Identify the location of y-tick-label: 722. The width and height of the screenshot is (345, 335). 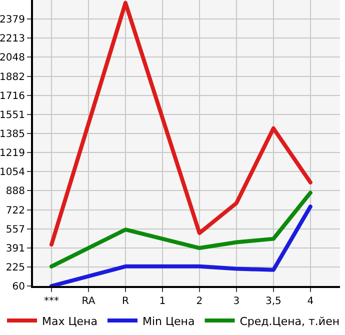
(15, 210).